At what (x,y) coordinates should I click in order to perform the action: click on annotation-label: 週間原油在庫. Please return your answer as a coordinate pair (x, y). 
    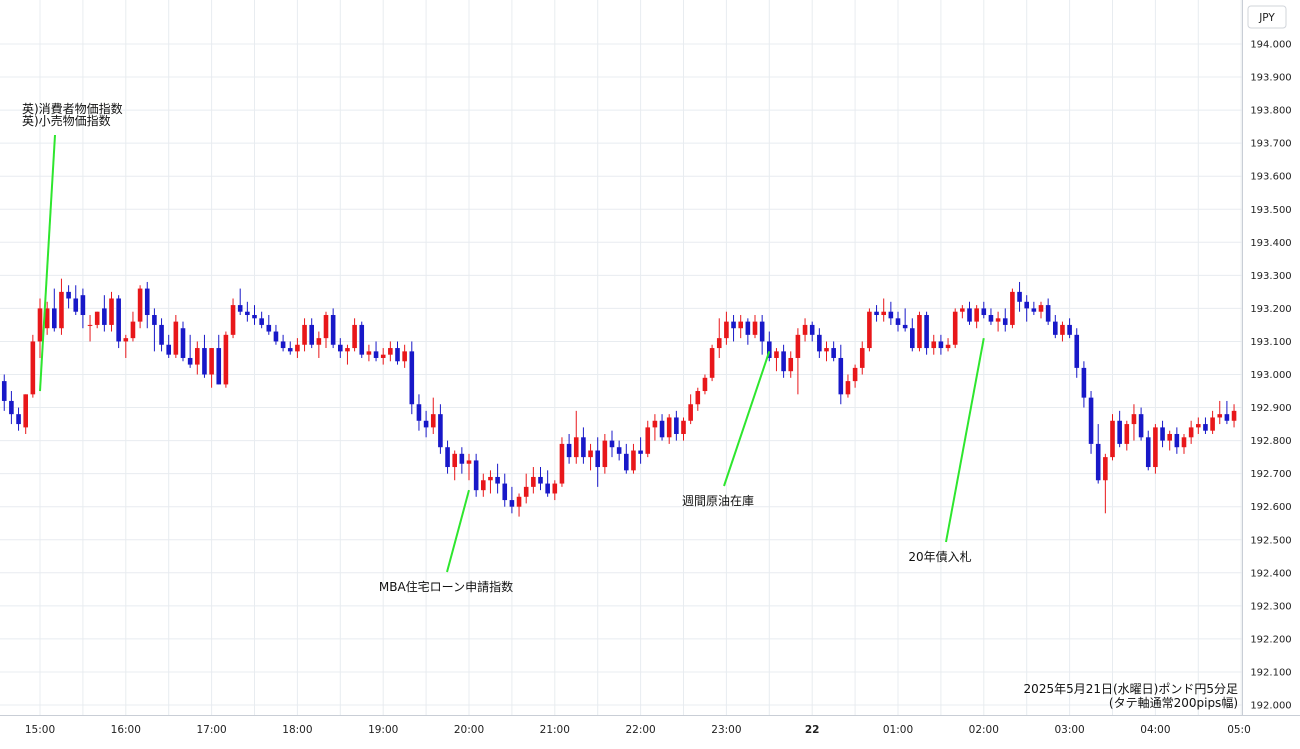
    Looking at the image, I should click on (718, 501).